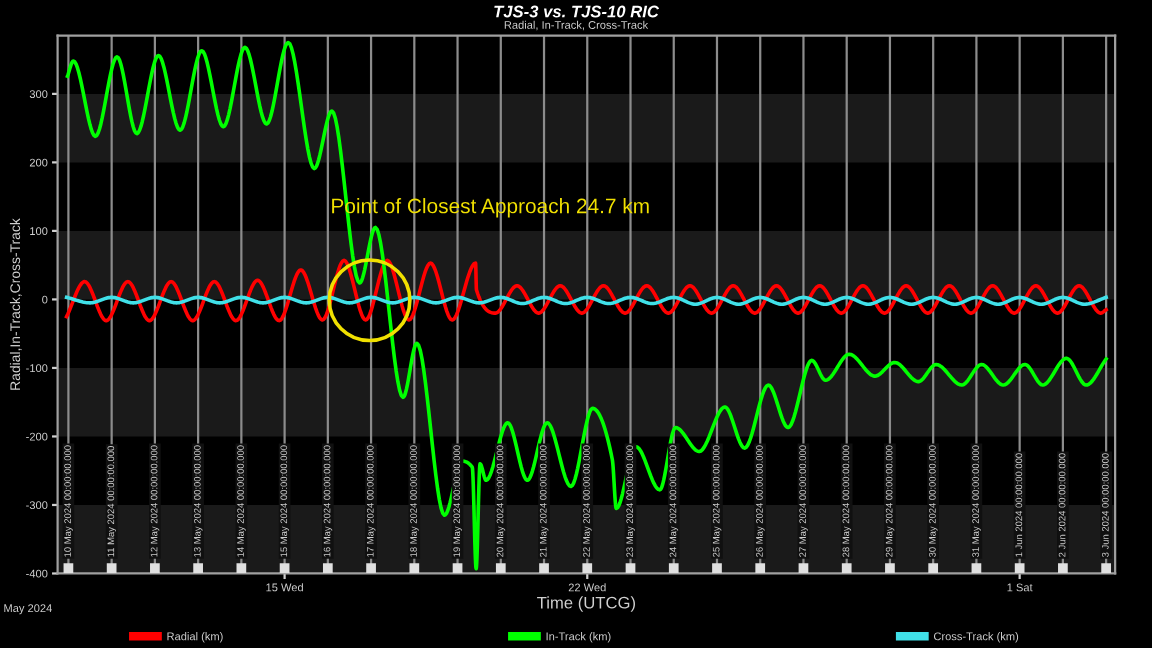 The width and height of the screenshot is (1152, 648). I want to click on x-axis-title: Time (UTCG), so click(586, 604).